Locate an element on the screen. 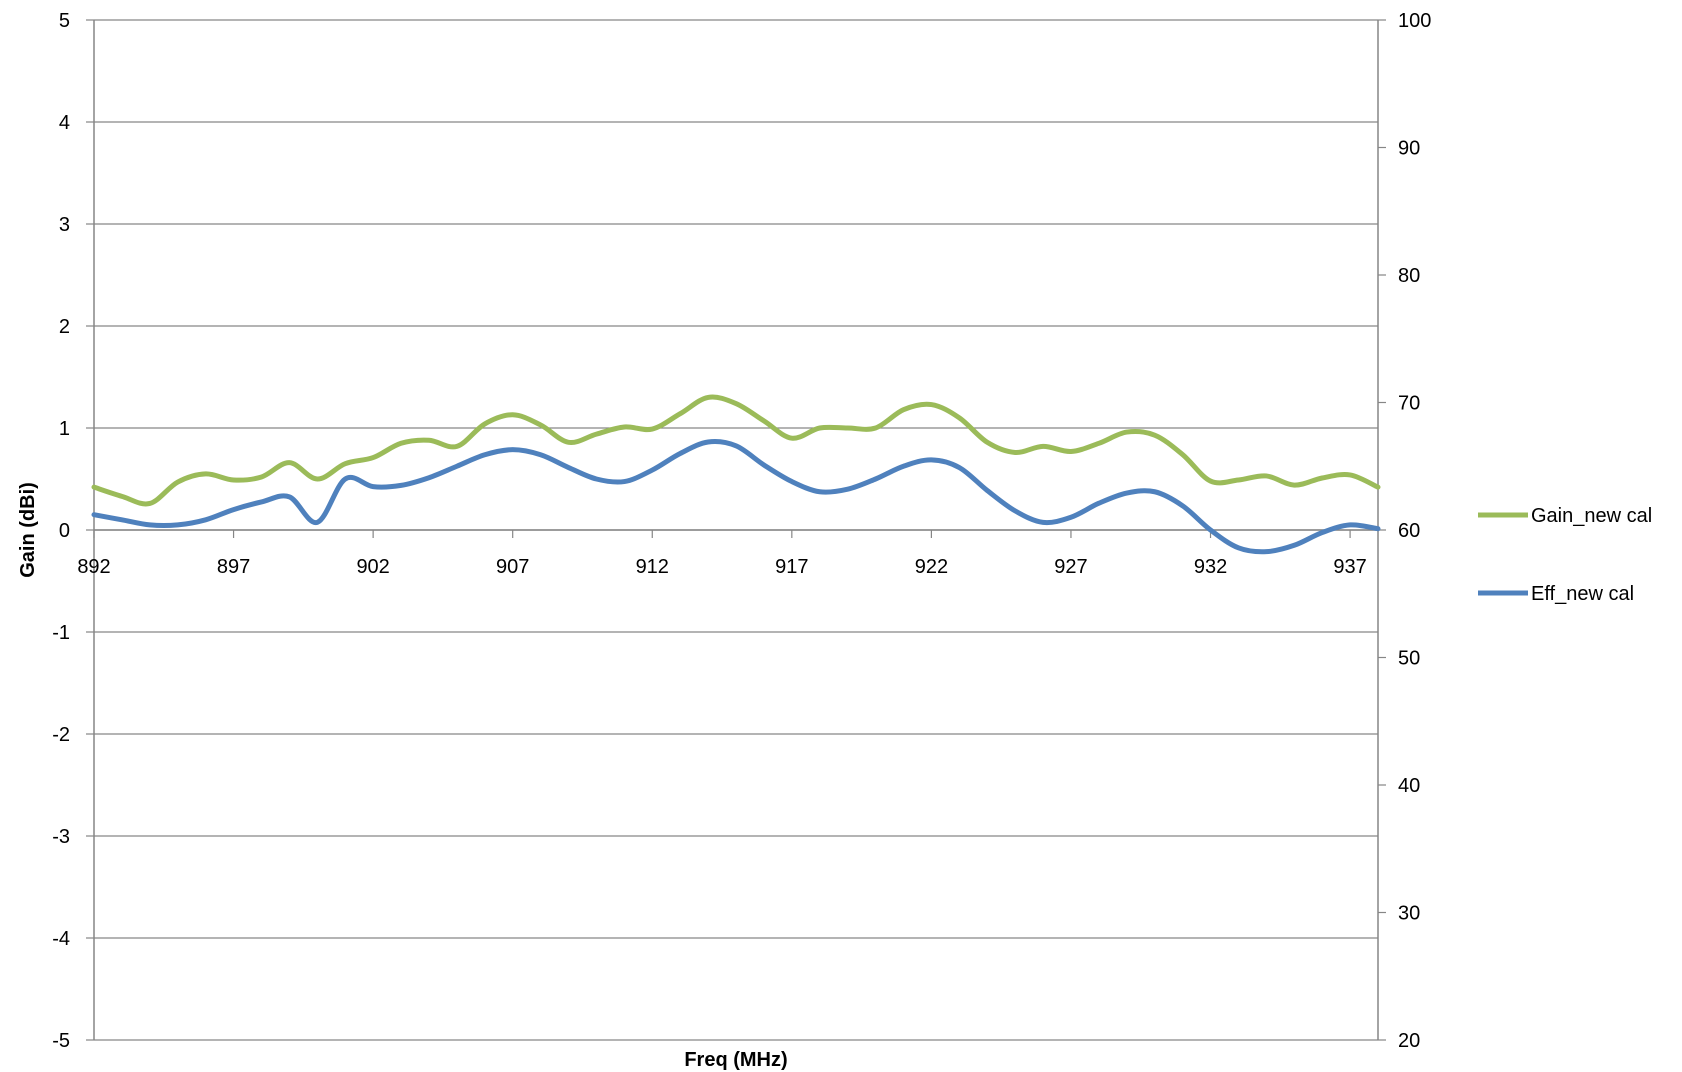  x-tick-label: 902 is located at coordinates (372, 567).